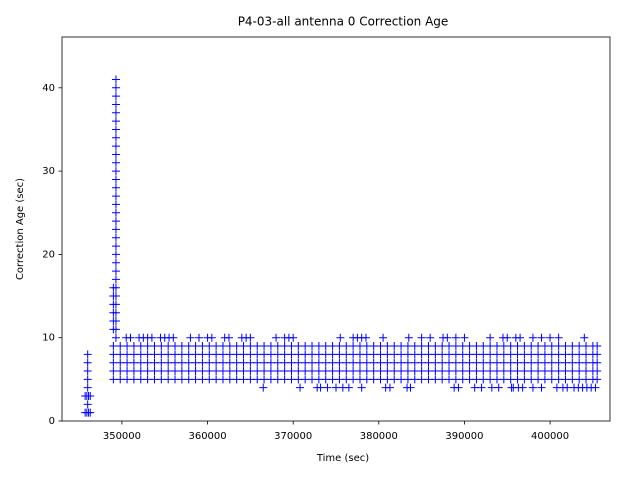  What do you see at coordinates (48, 88) in the screenshot?
I see `y-tick-label: 40` at bounding box center [48, 88].